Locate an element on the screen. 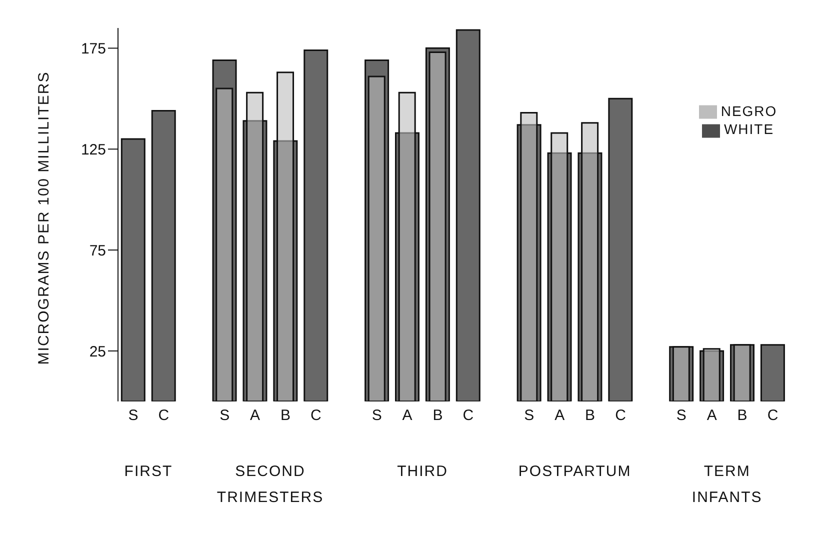 The height and width of the screenshot is (545, 813). y-tick-label: 25 is located at coordinates (97, 351).